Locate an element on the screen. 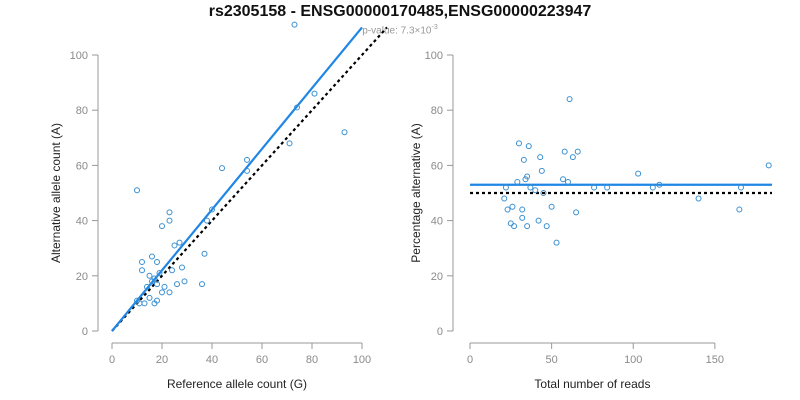 This screenshot has width=800, height=400. x-tick-label: 50 is located at coordinates (551, 360).